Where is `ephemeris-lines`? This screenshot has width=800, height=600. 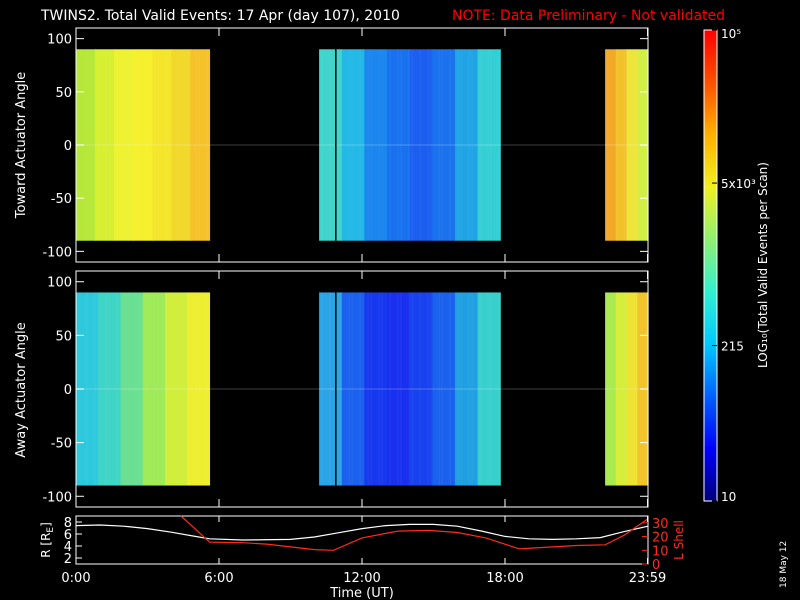
ephemeris-lines is located at coordinates (362, 533).